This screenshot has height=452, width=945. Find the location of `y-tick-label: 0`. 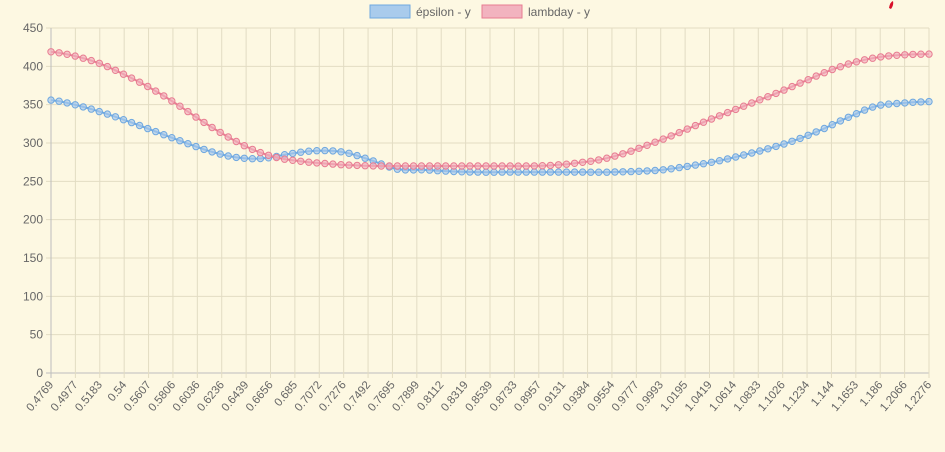

y-tick-label: 0 is located at coordinates (39, 373).